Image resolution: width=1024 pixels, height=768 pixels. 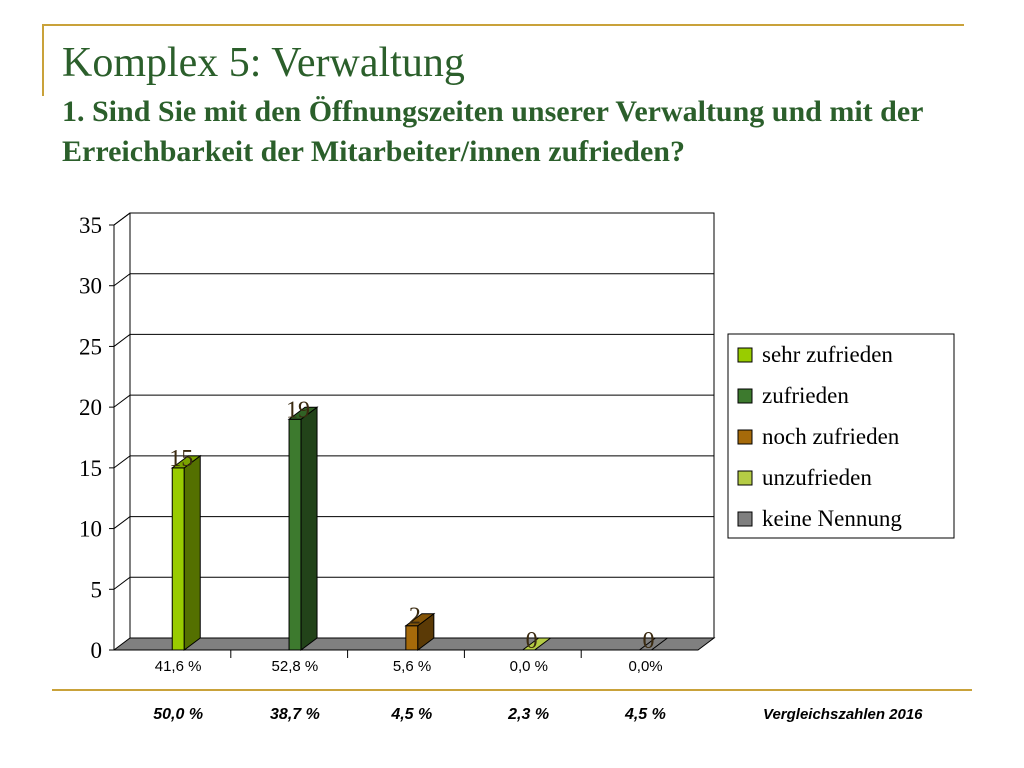 What do you see at coordinates (817, 477) in the screenshot?
I see `legend-label: unzufrieden` at bounding box center [817, 477].